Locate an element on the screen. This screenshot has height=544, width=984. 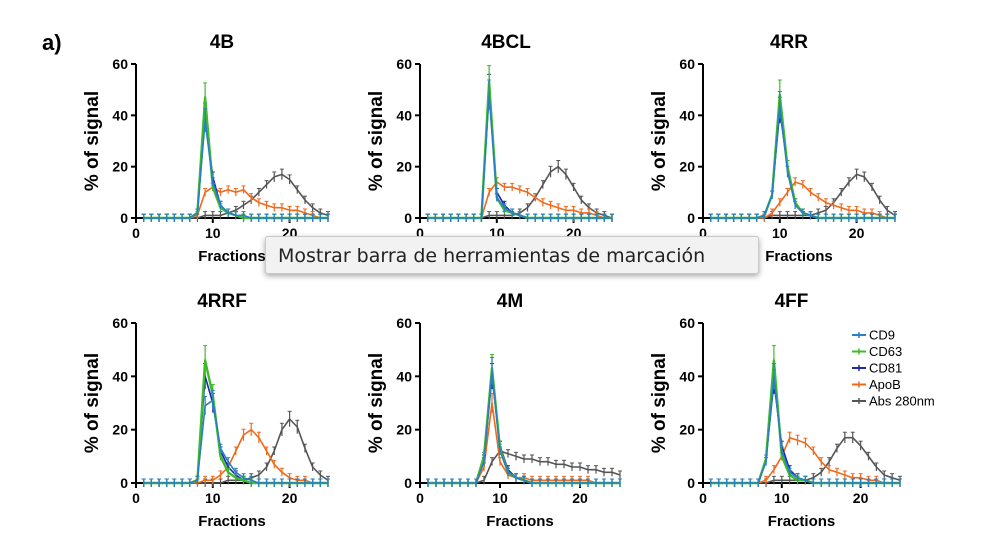
legend-label: CD9 is located at coordinates (882, 335).